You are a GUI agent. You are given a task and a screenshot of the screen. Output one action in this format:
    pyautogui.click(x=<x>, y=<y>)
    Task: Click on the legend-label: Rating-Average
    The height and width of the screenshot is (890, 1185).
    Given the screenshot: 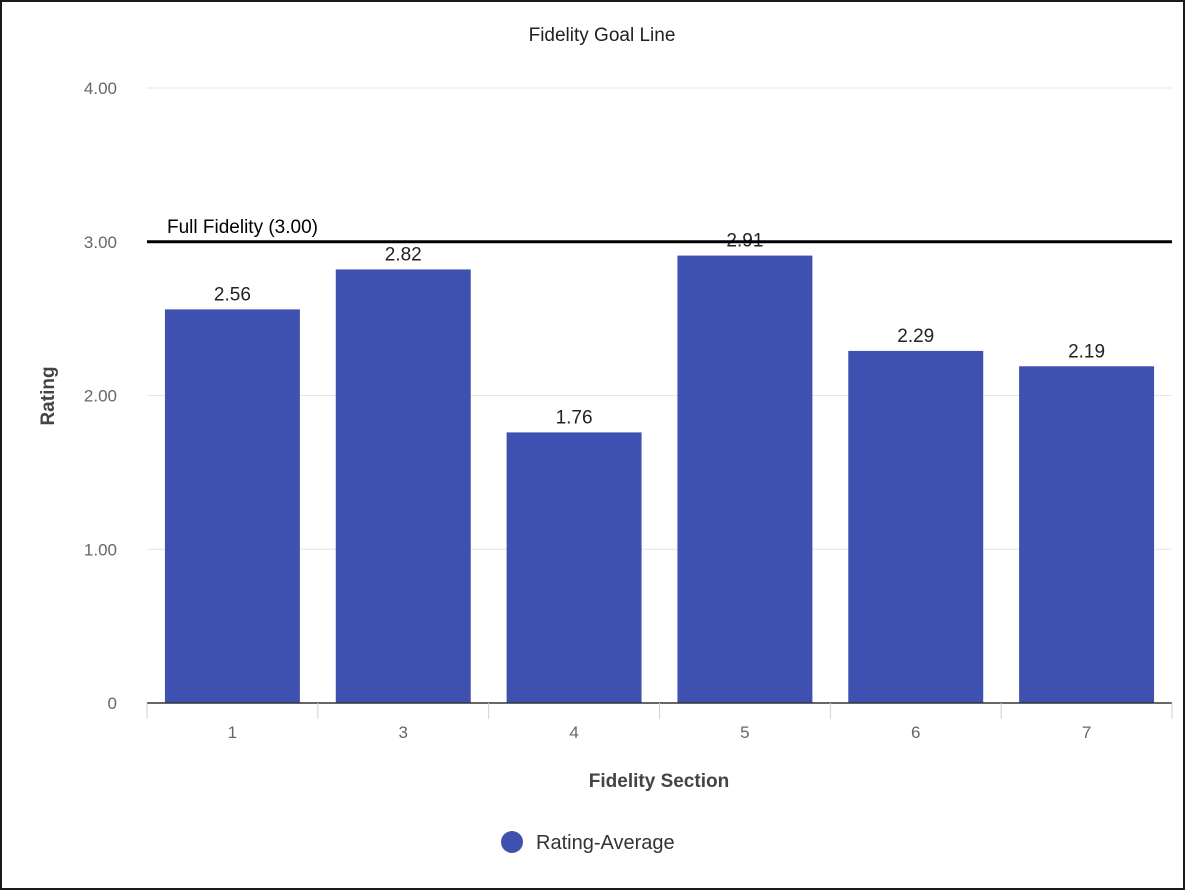 What is the action you would take?
    pyautogui.click(x=605, y=843)
    